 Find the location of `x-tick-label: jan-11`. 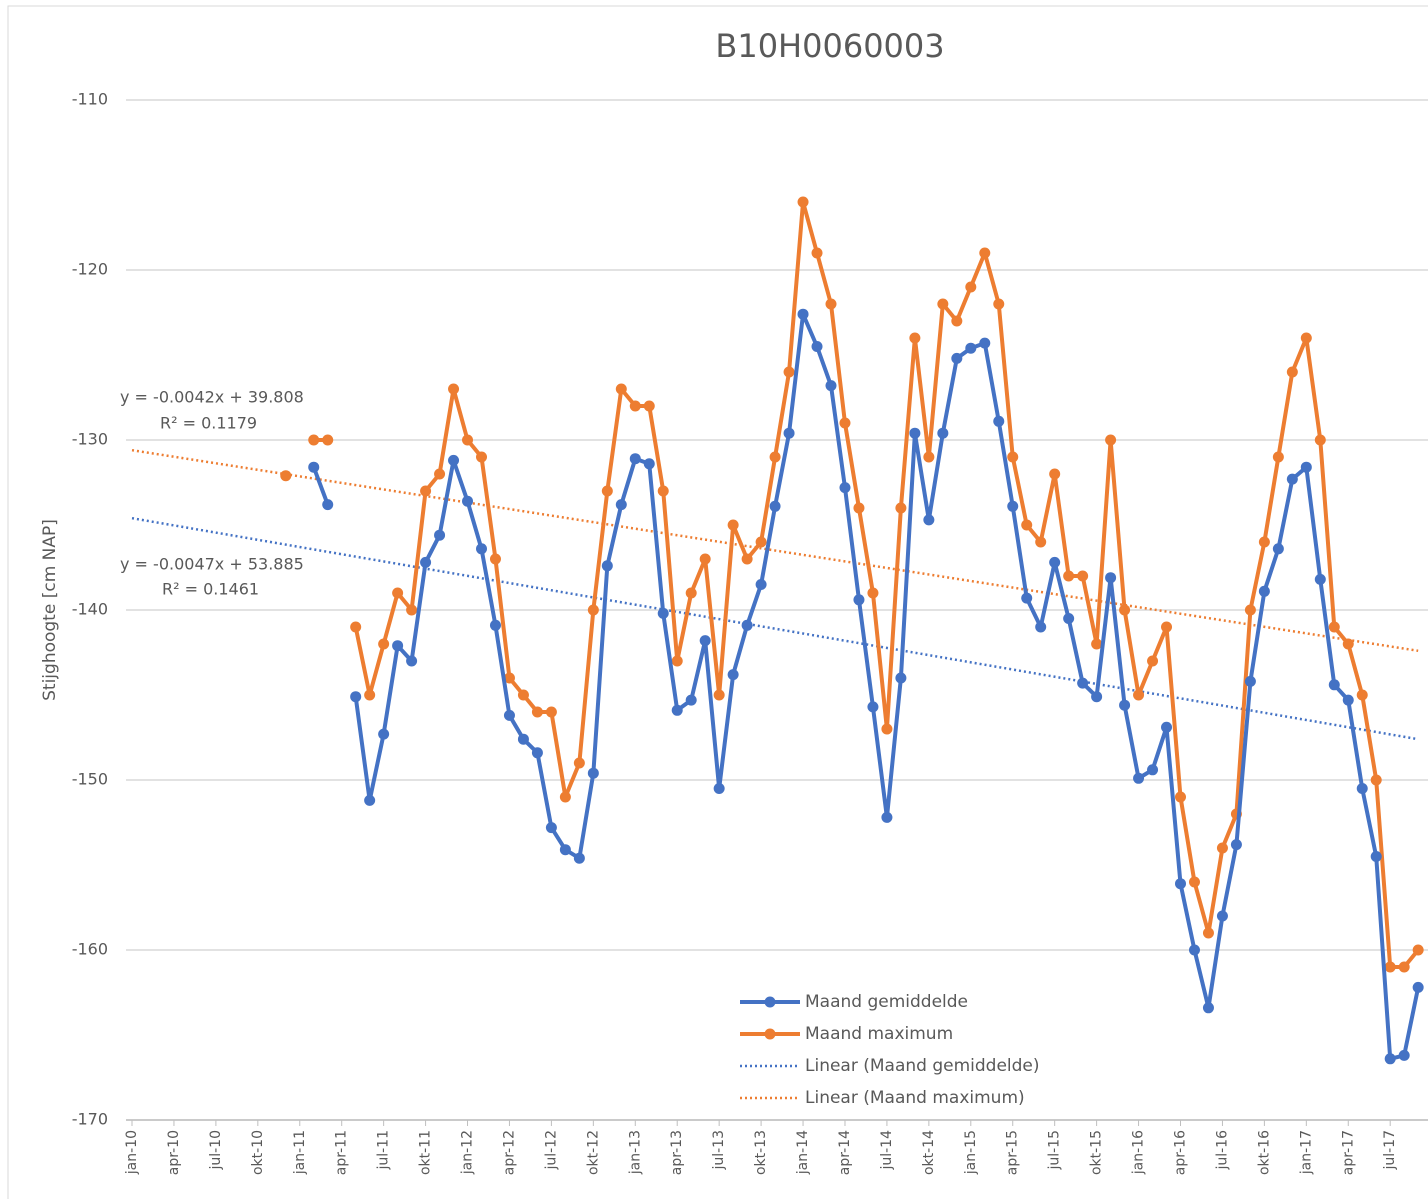

x-tick-label: jan-11 is located at coordinates (300, 1152).